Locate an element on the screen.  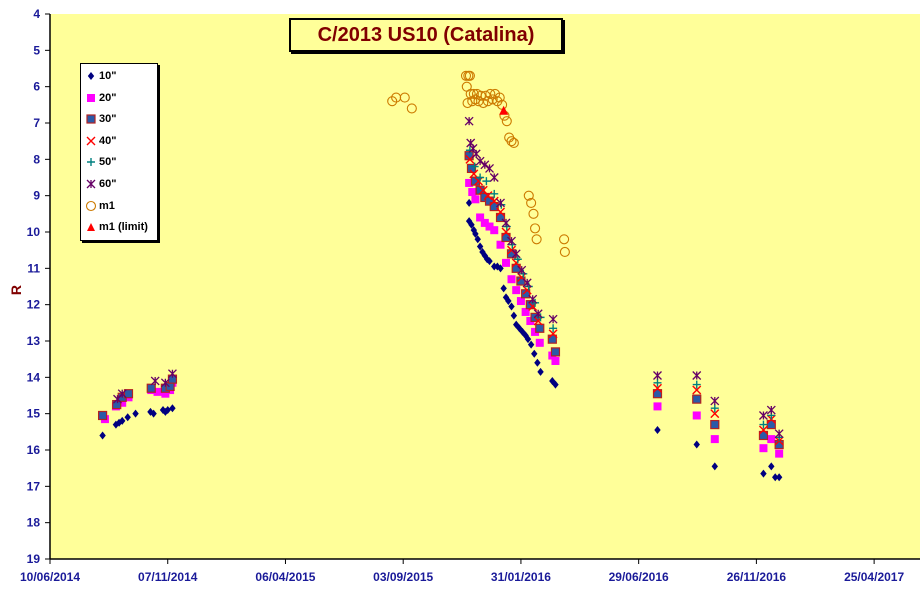
y-tick-label: 17 is located at coordinates (34, 486).